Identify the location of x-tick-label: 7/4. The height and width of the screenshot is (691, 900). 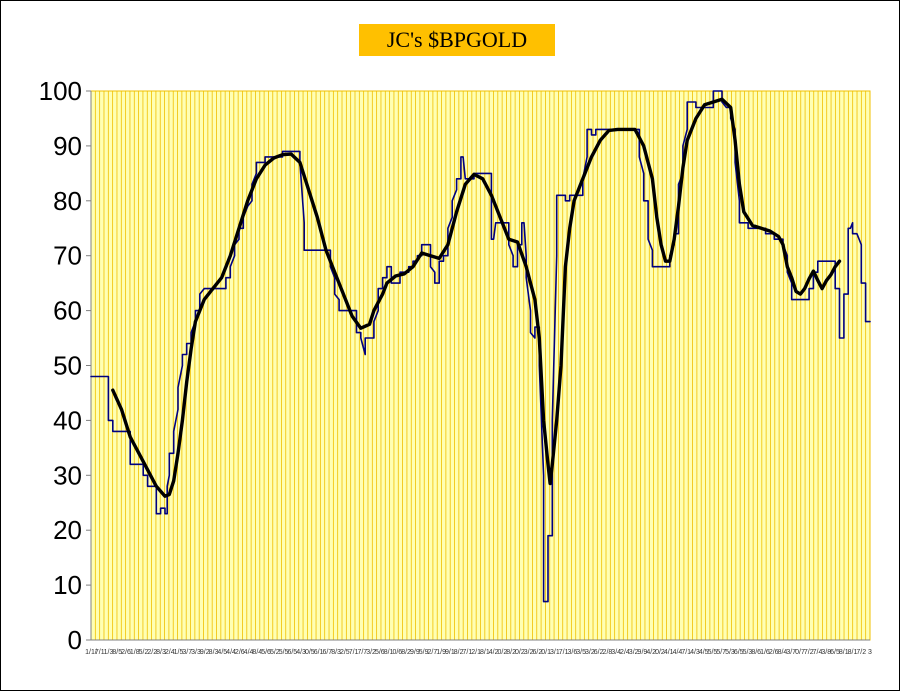
(818, 652).